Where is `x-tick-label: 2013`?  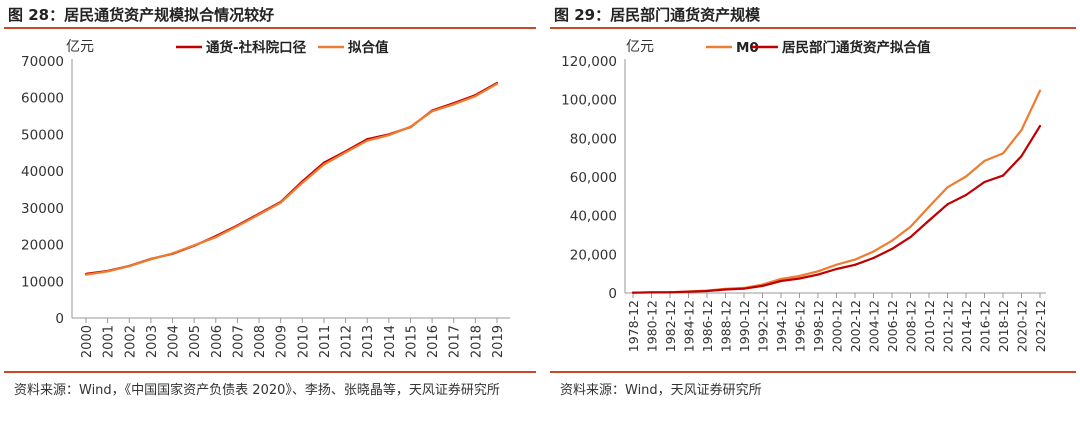
x-tick-label: 2013 is located at coordinates (368, 341).